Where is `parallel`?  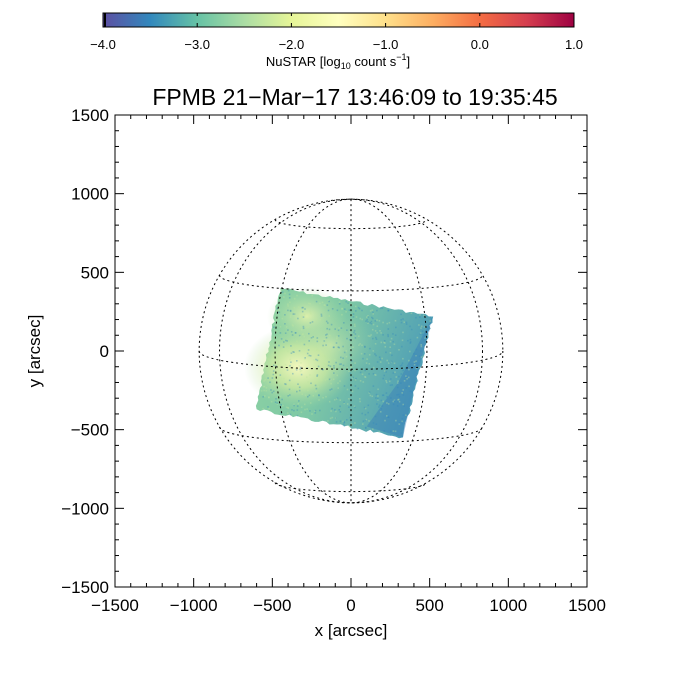
parallel is located at coordinates (351, 487).